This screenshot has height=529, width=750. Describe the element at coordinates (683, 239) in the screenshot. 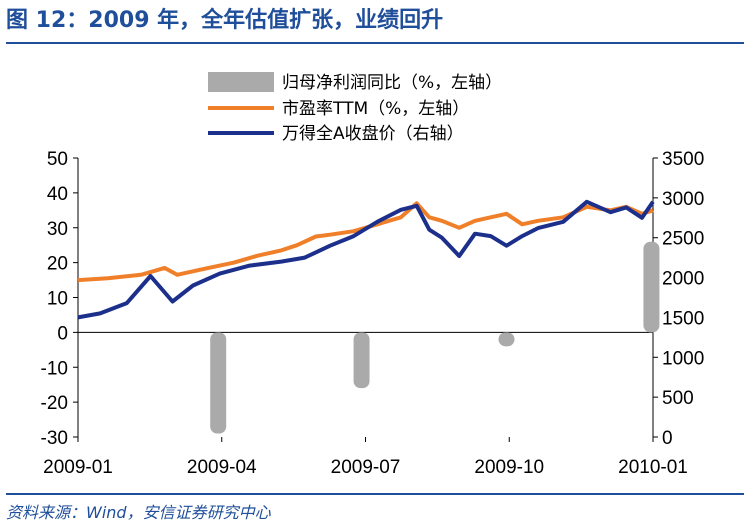

I see `right-tick-label: 2500` at that location.